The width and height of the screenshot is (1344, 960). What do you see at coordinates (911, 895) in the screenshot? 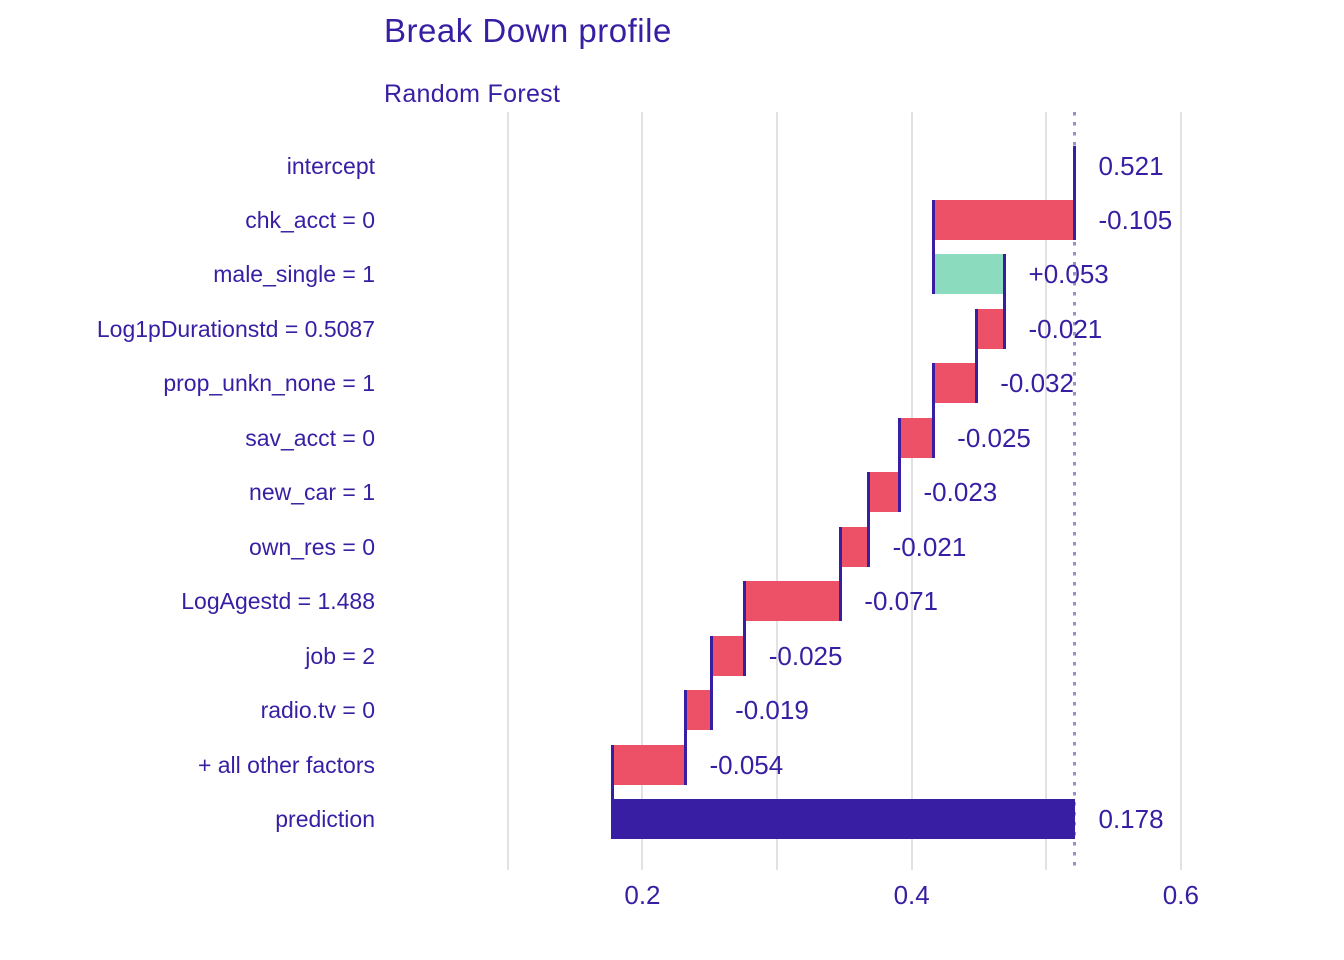
I see `x-tick-label: 0.4` at bounding box center [911, 895].